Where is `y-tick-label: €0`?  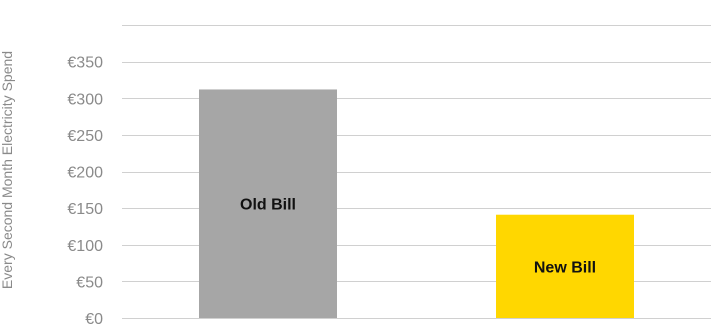
y-tick-label: €0 is located at coordinates (94, 319).